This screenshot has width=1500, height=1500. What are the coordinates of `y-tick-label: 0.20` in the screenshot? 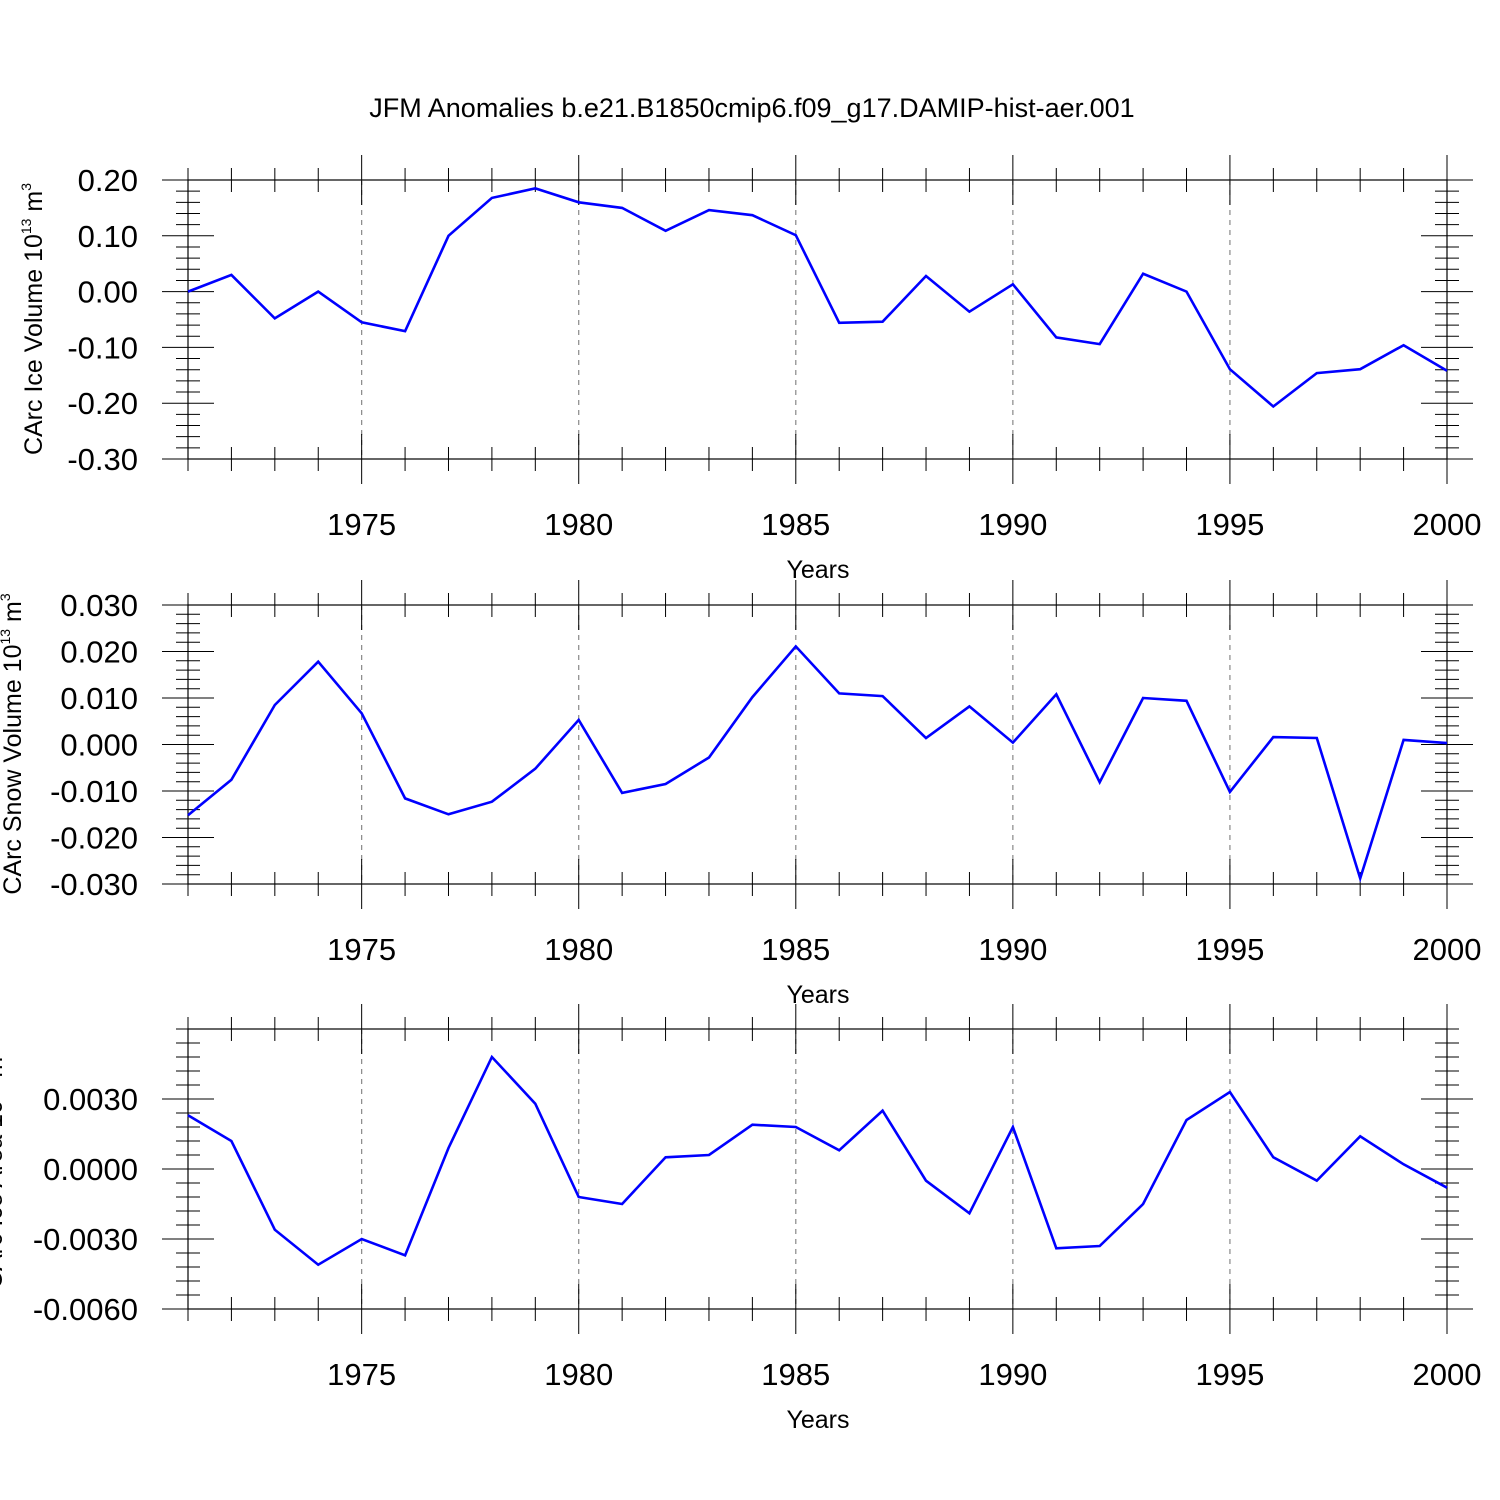 It's located at (108, 180).